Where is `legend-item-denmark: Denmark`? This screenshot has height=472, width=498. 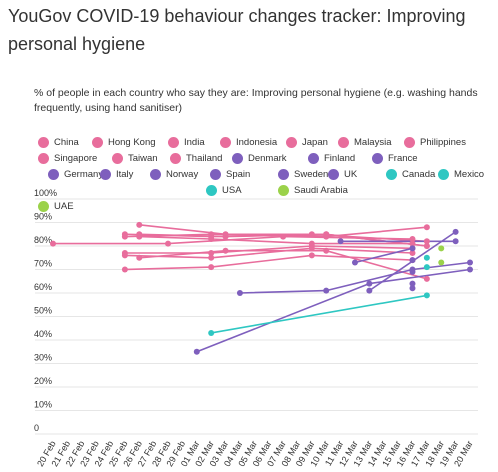
legend-item-denmark: Denmark is located at coordinates (259, 159).